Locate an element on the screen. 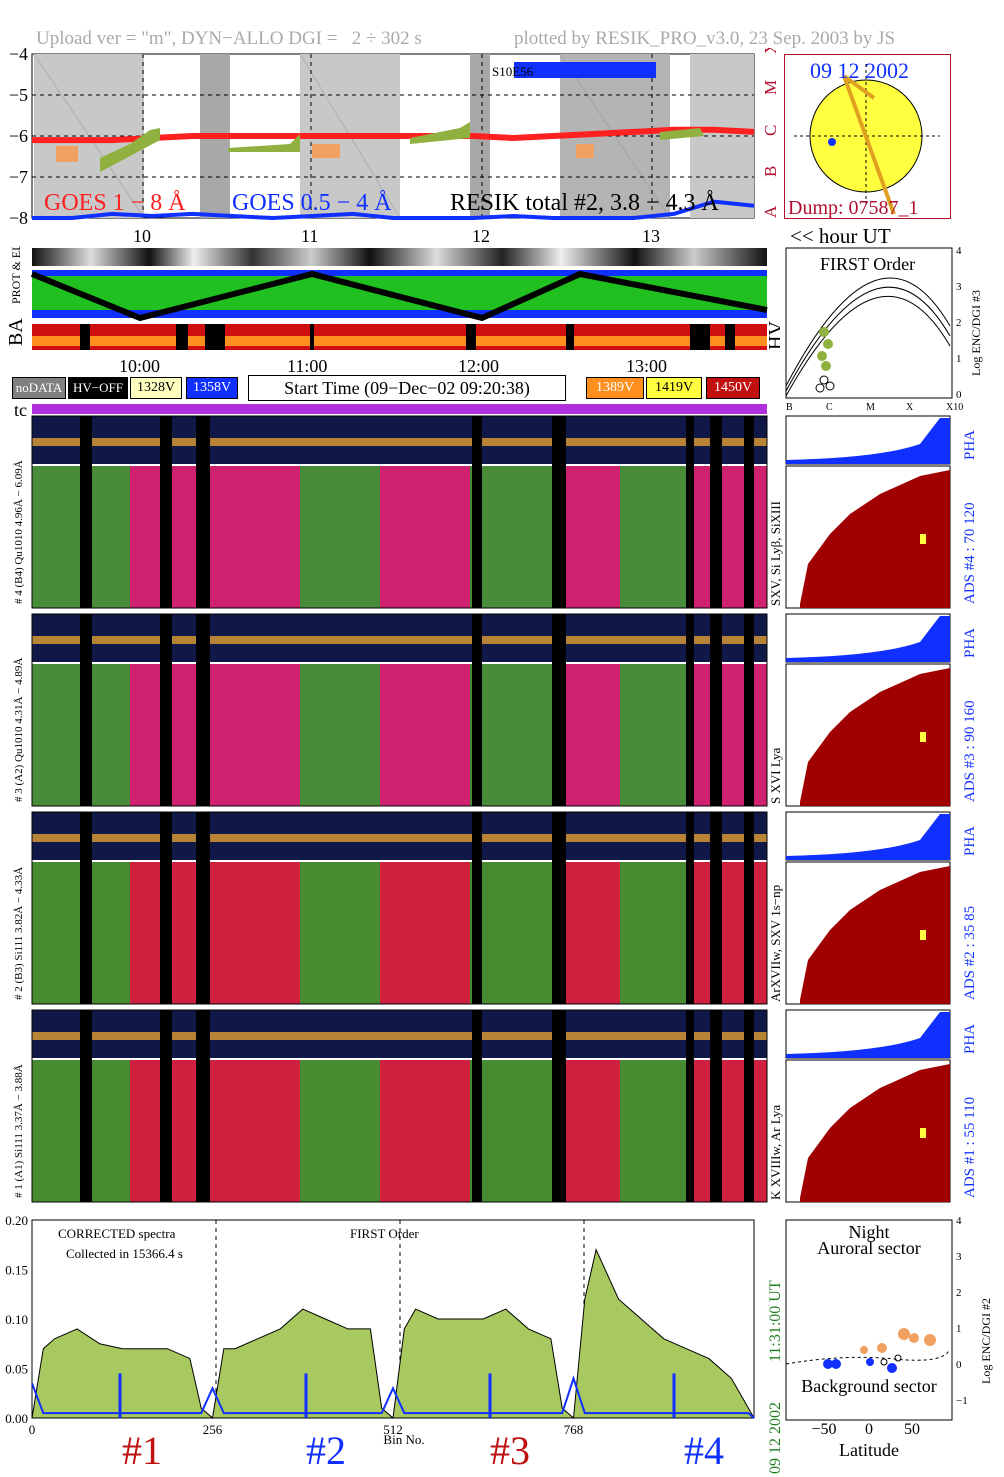 This screenshot has height=1477, width=1004. goes-ytick: −5 is located at coordinates (18, 95).